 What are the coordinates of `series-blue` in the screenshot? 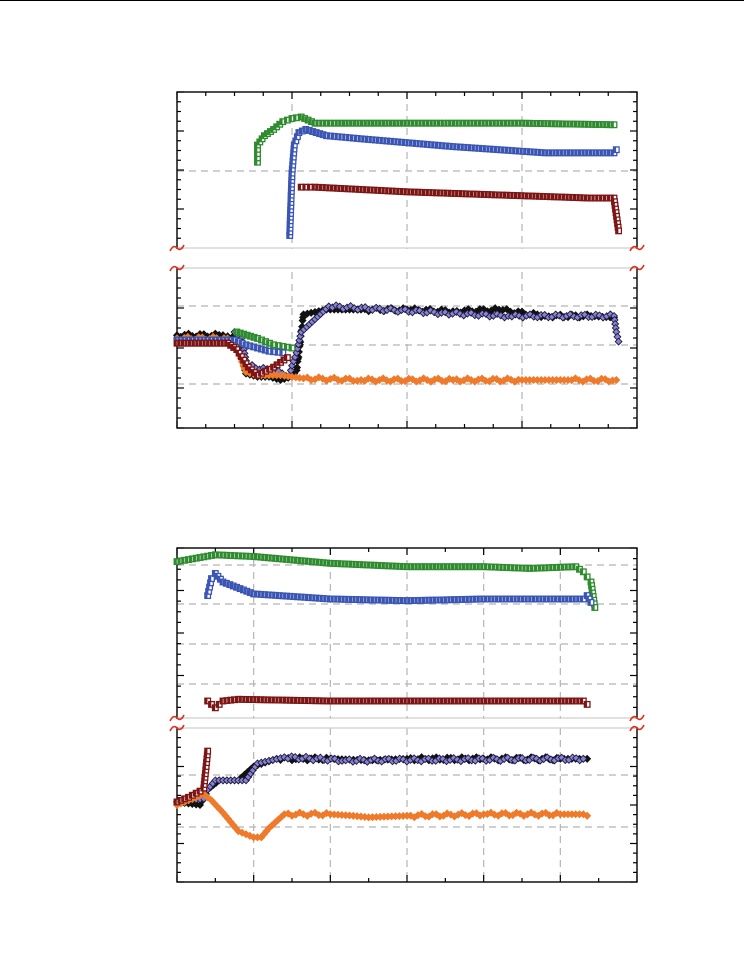 It's located at (399, 588).